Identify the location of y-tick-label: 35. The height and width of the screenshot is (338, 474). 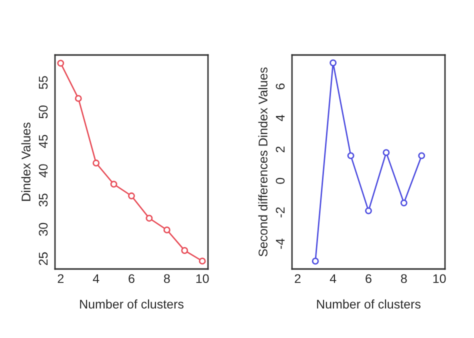
(43, 200).